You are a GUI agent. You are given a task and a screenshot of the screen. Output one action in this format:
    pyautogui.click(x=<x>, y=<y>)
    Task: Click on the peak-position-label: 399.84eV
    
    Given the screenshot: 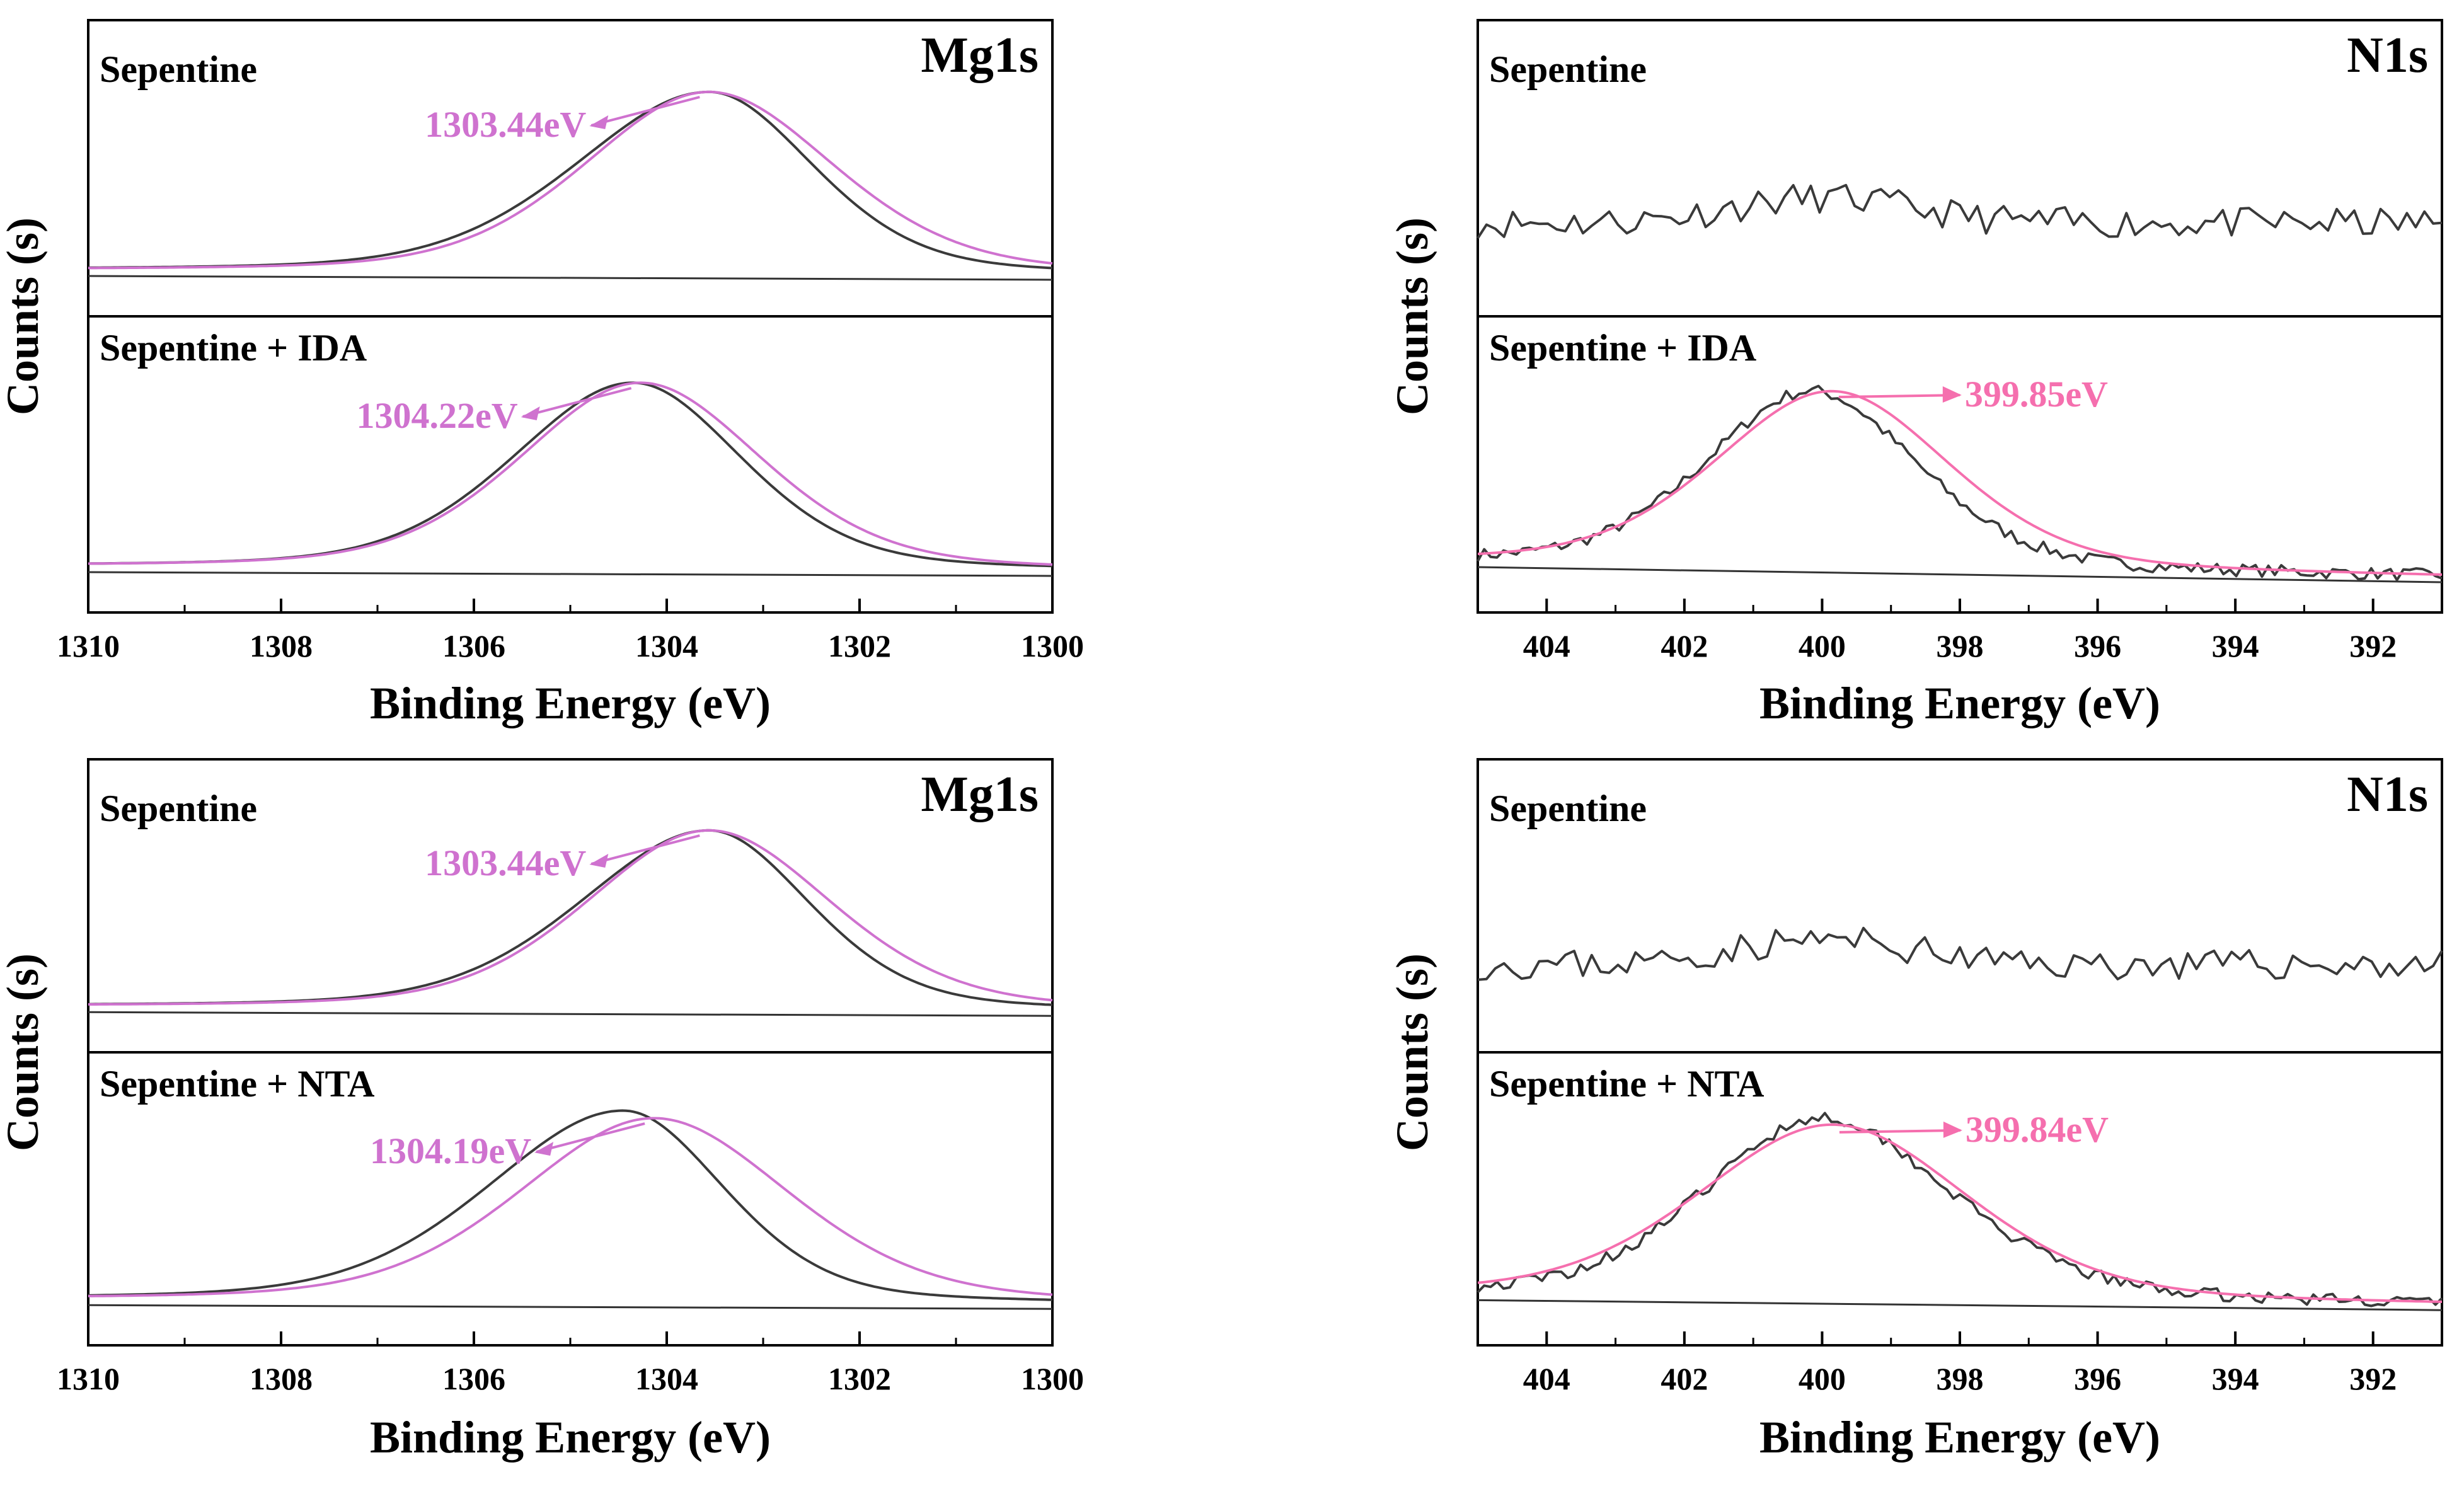 What is the action you would take?
    pyautogui.click(x=2037, y=1129)
    